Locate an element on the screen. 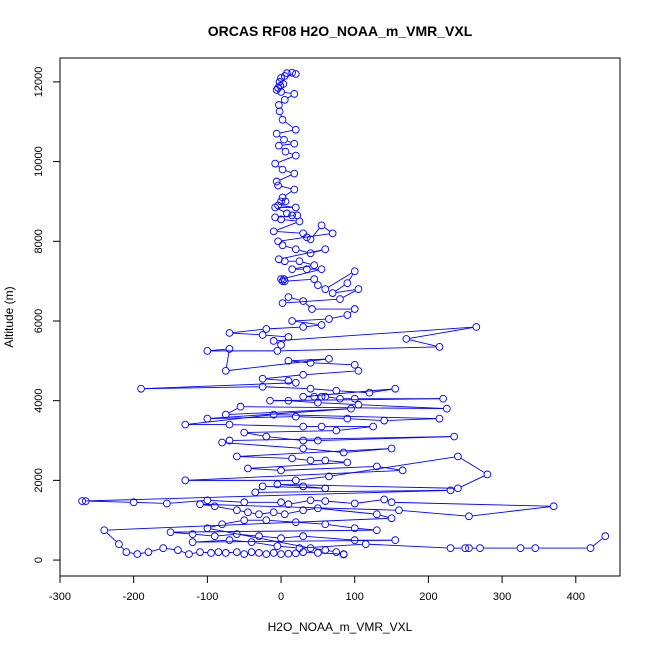 The width and height of the screenshot is (650, 650). y-axis: 0 2000 4000 6000 8000 10000 12000 is located at coordinates (47, 315).